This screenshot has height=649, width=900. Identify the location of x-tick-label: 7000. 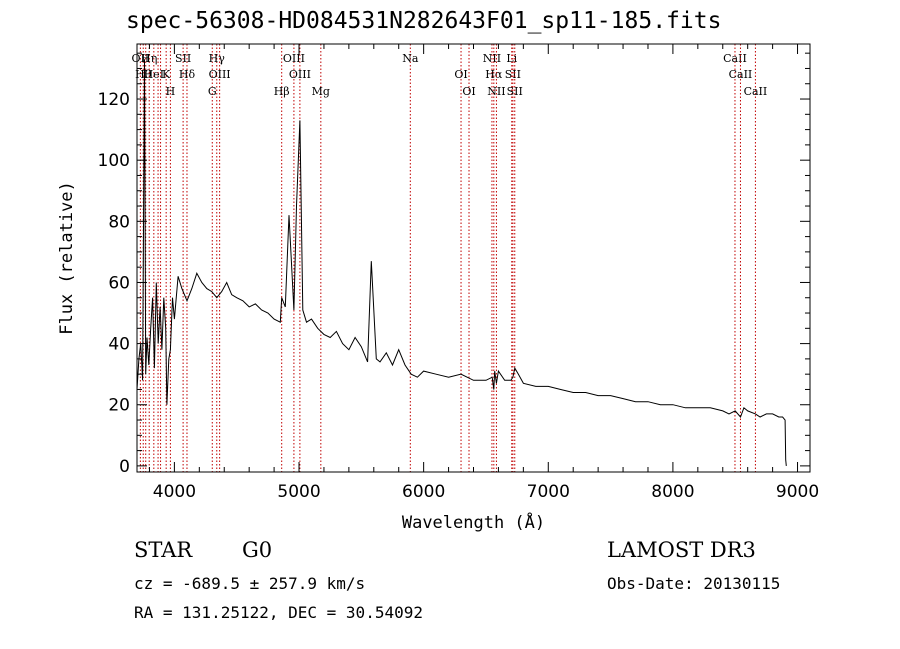
(548, 492).